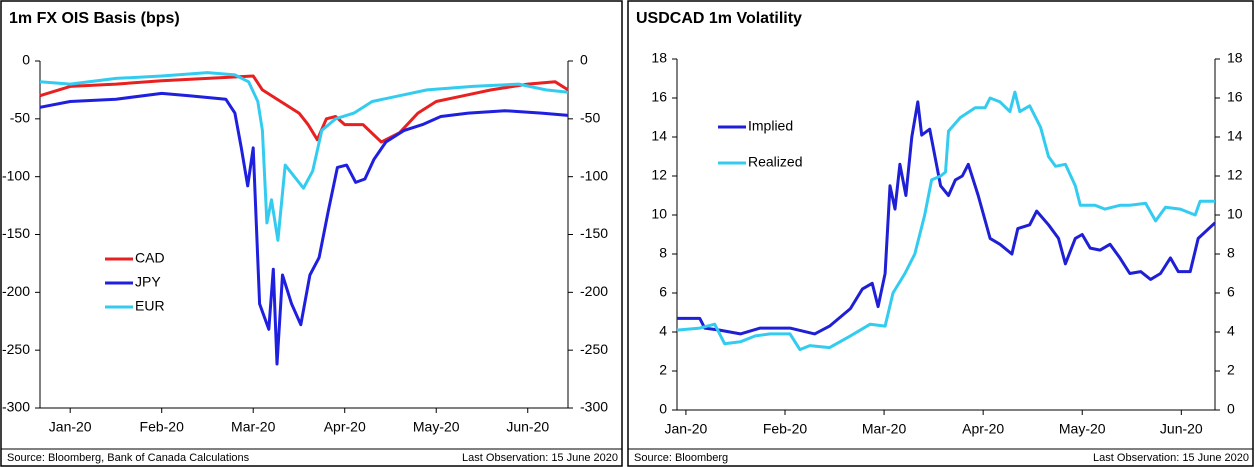 Image resolution: width=1255 pixels, height=467 pixels. What do you see at coordinates (594, 407) in the screenshot?
I see `y2-tick-label: -300` at bounding box center [594, 407].